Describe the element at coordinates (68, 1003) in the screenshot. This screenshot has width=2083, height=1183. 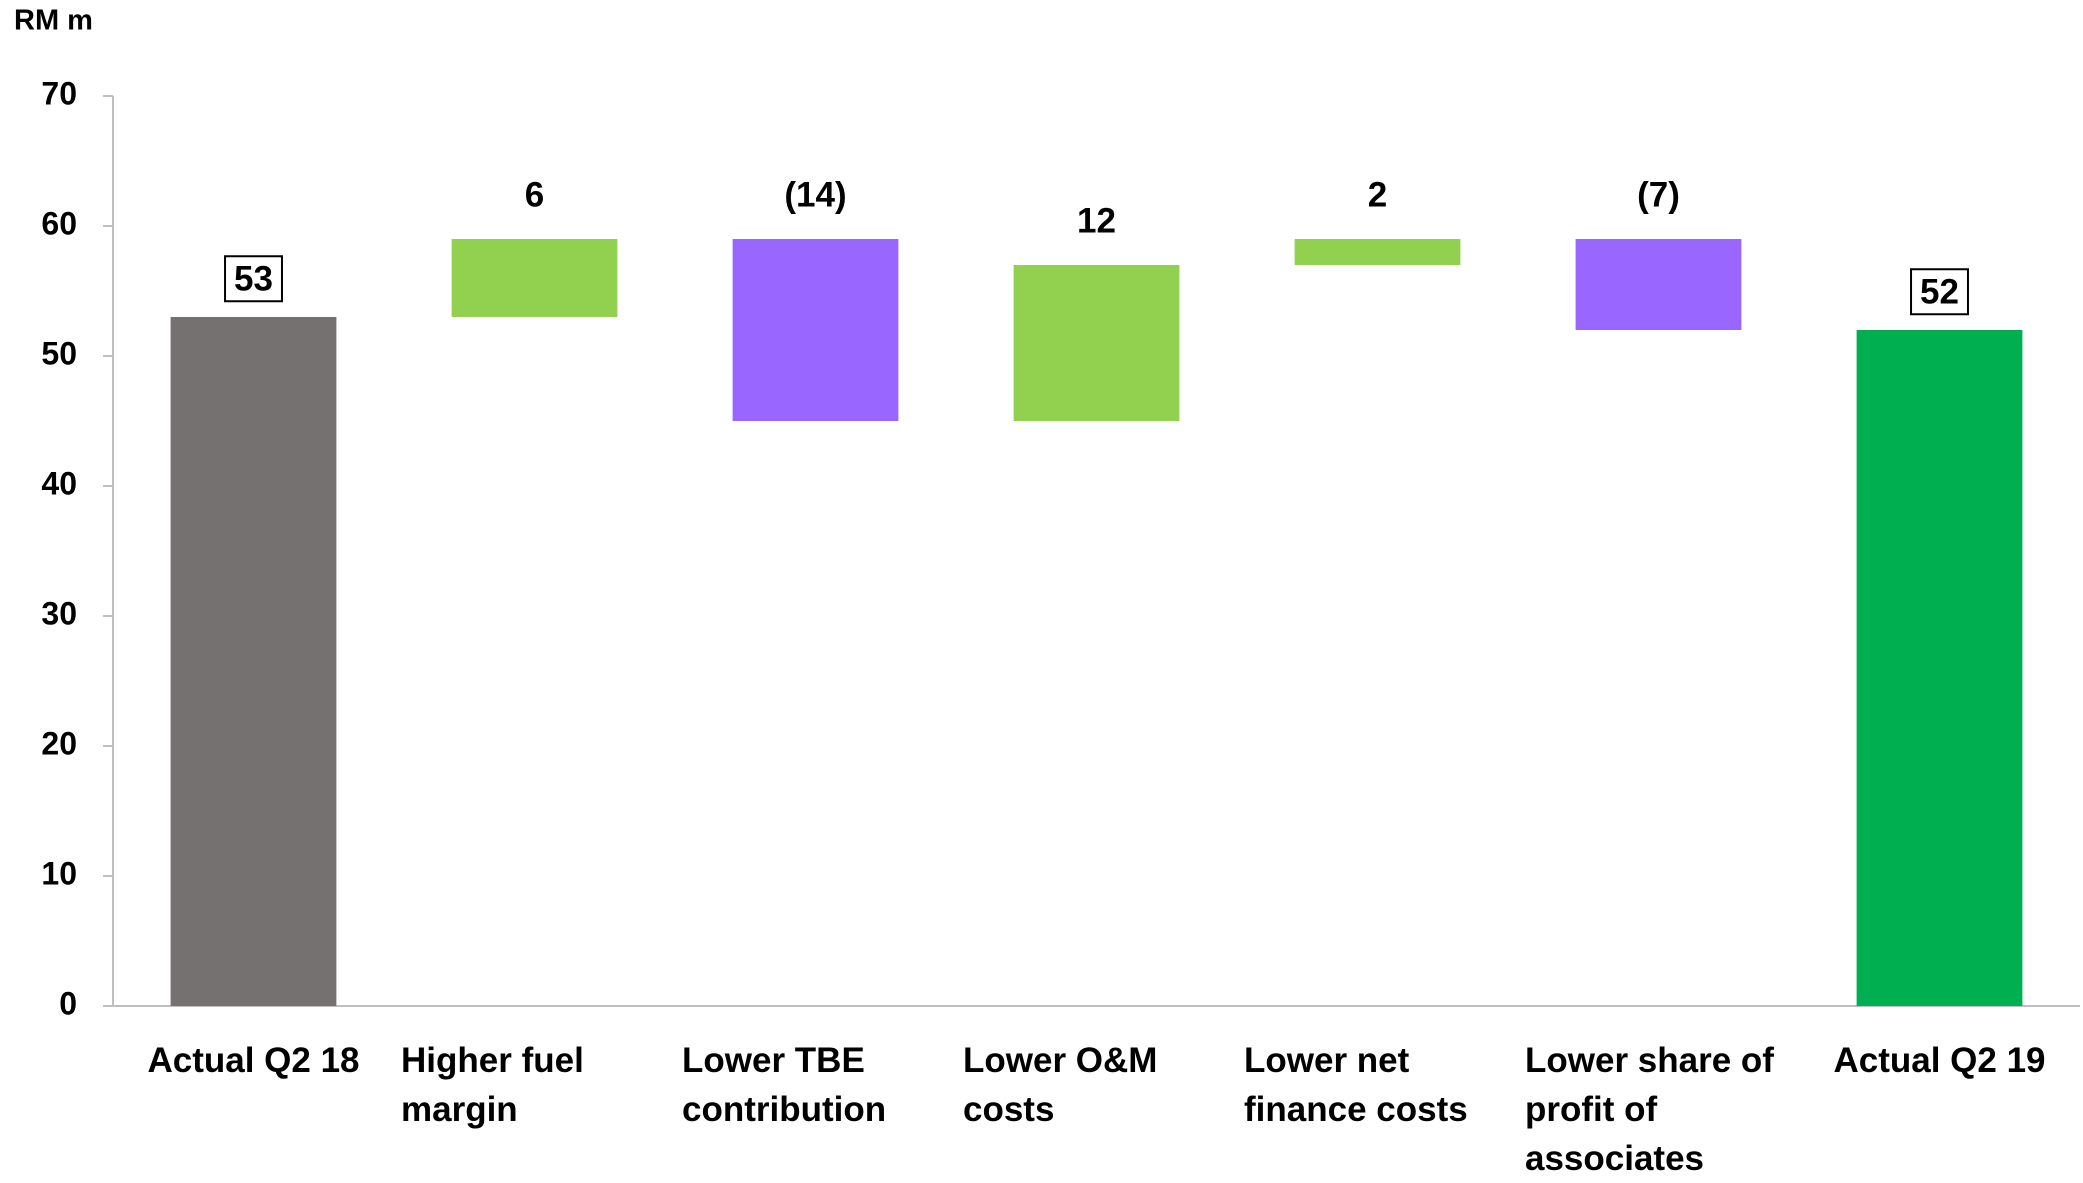
I see `y-tick-label: 0` at that location.